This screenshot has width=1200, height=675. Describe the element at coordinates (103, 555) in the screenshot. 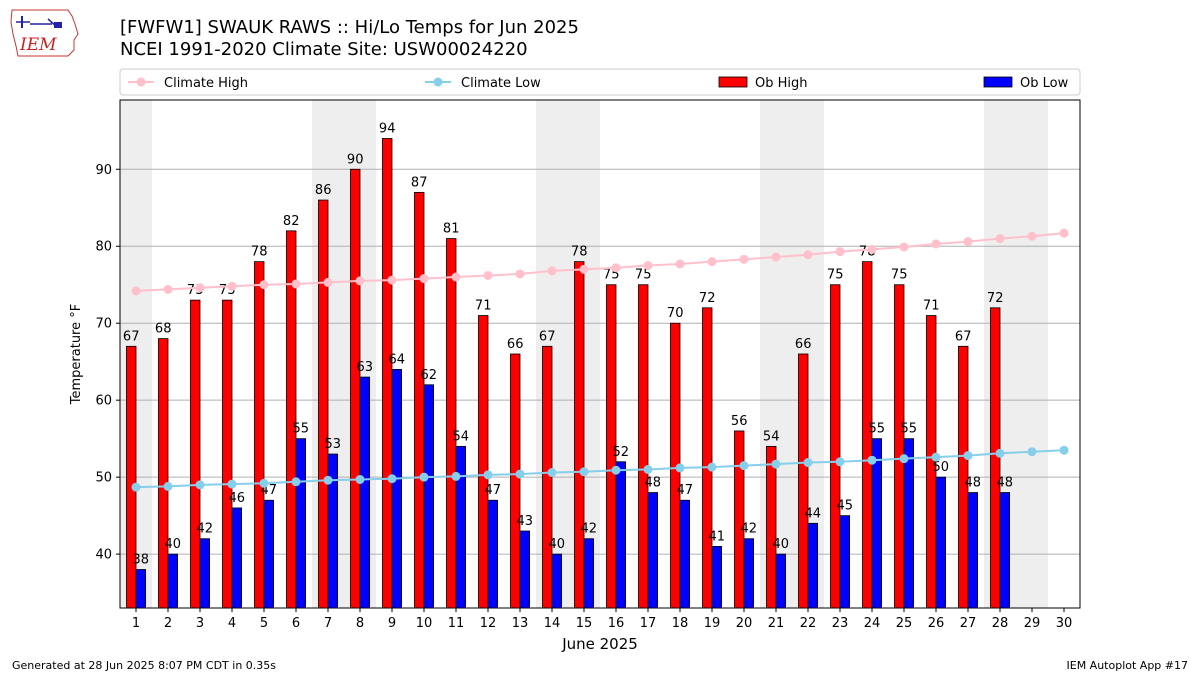

I see `y-tick-label: 40` at that location.